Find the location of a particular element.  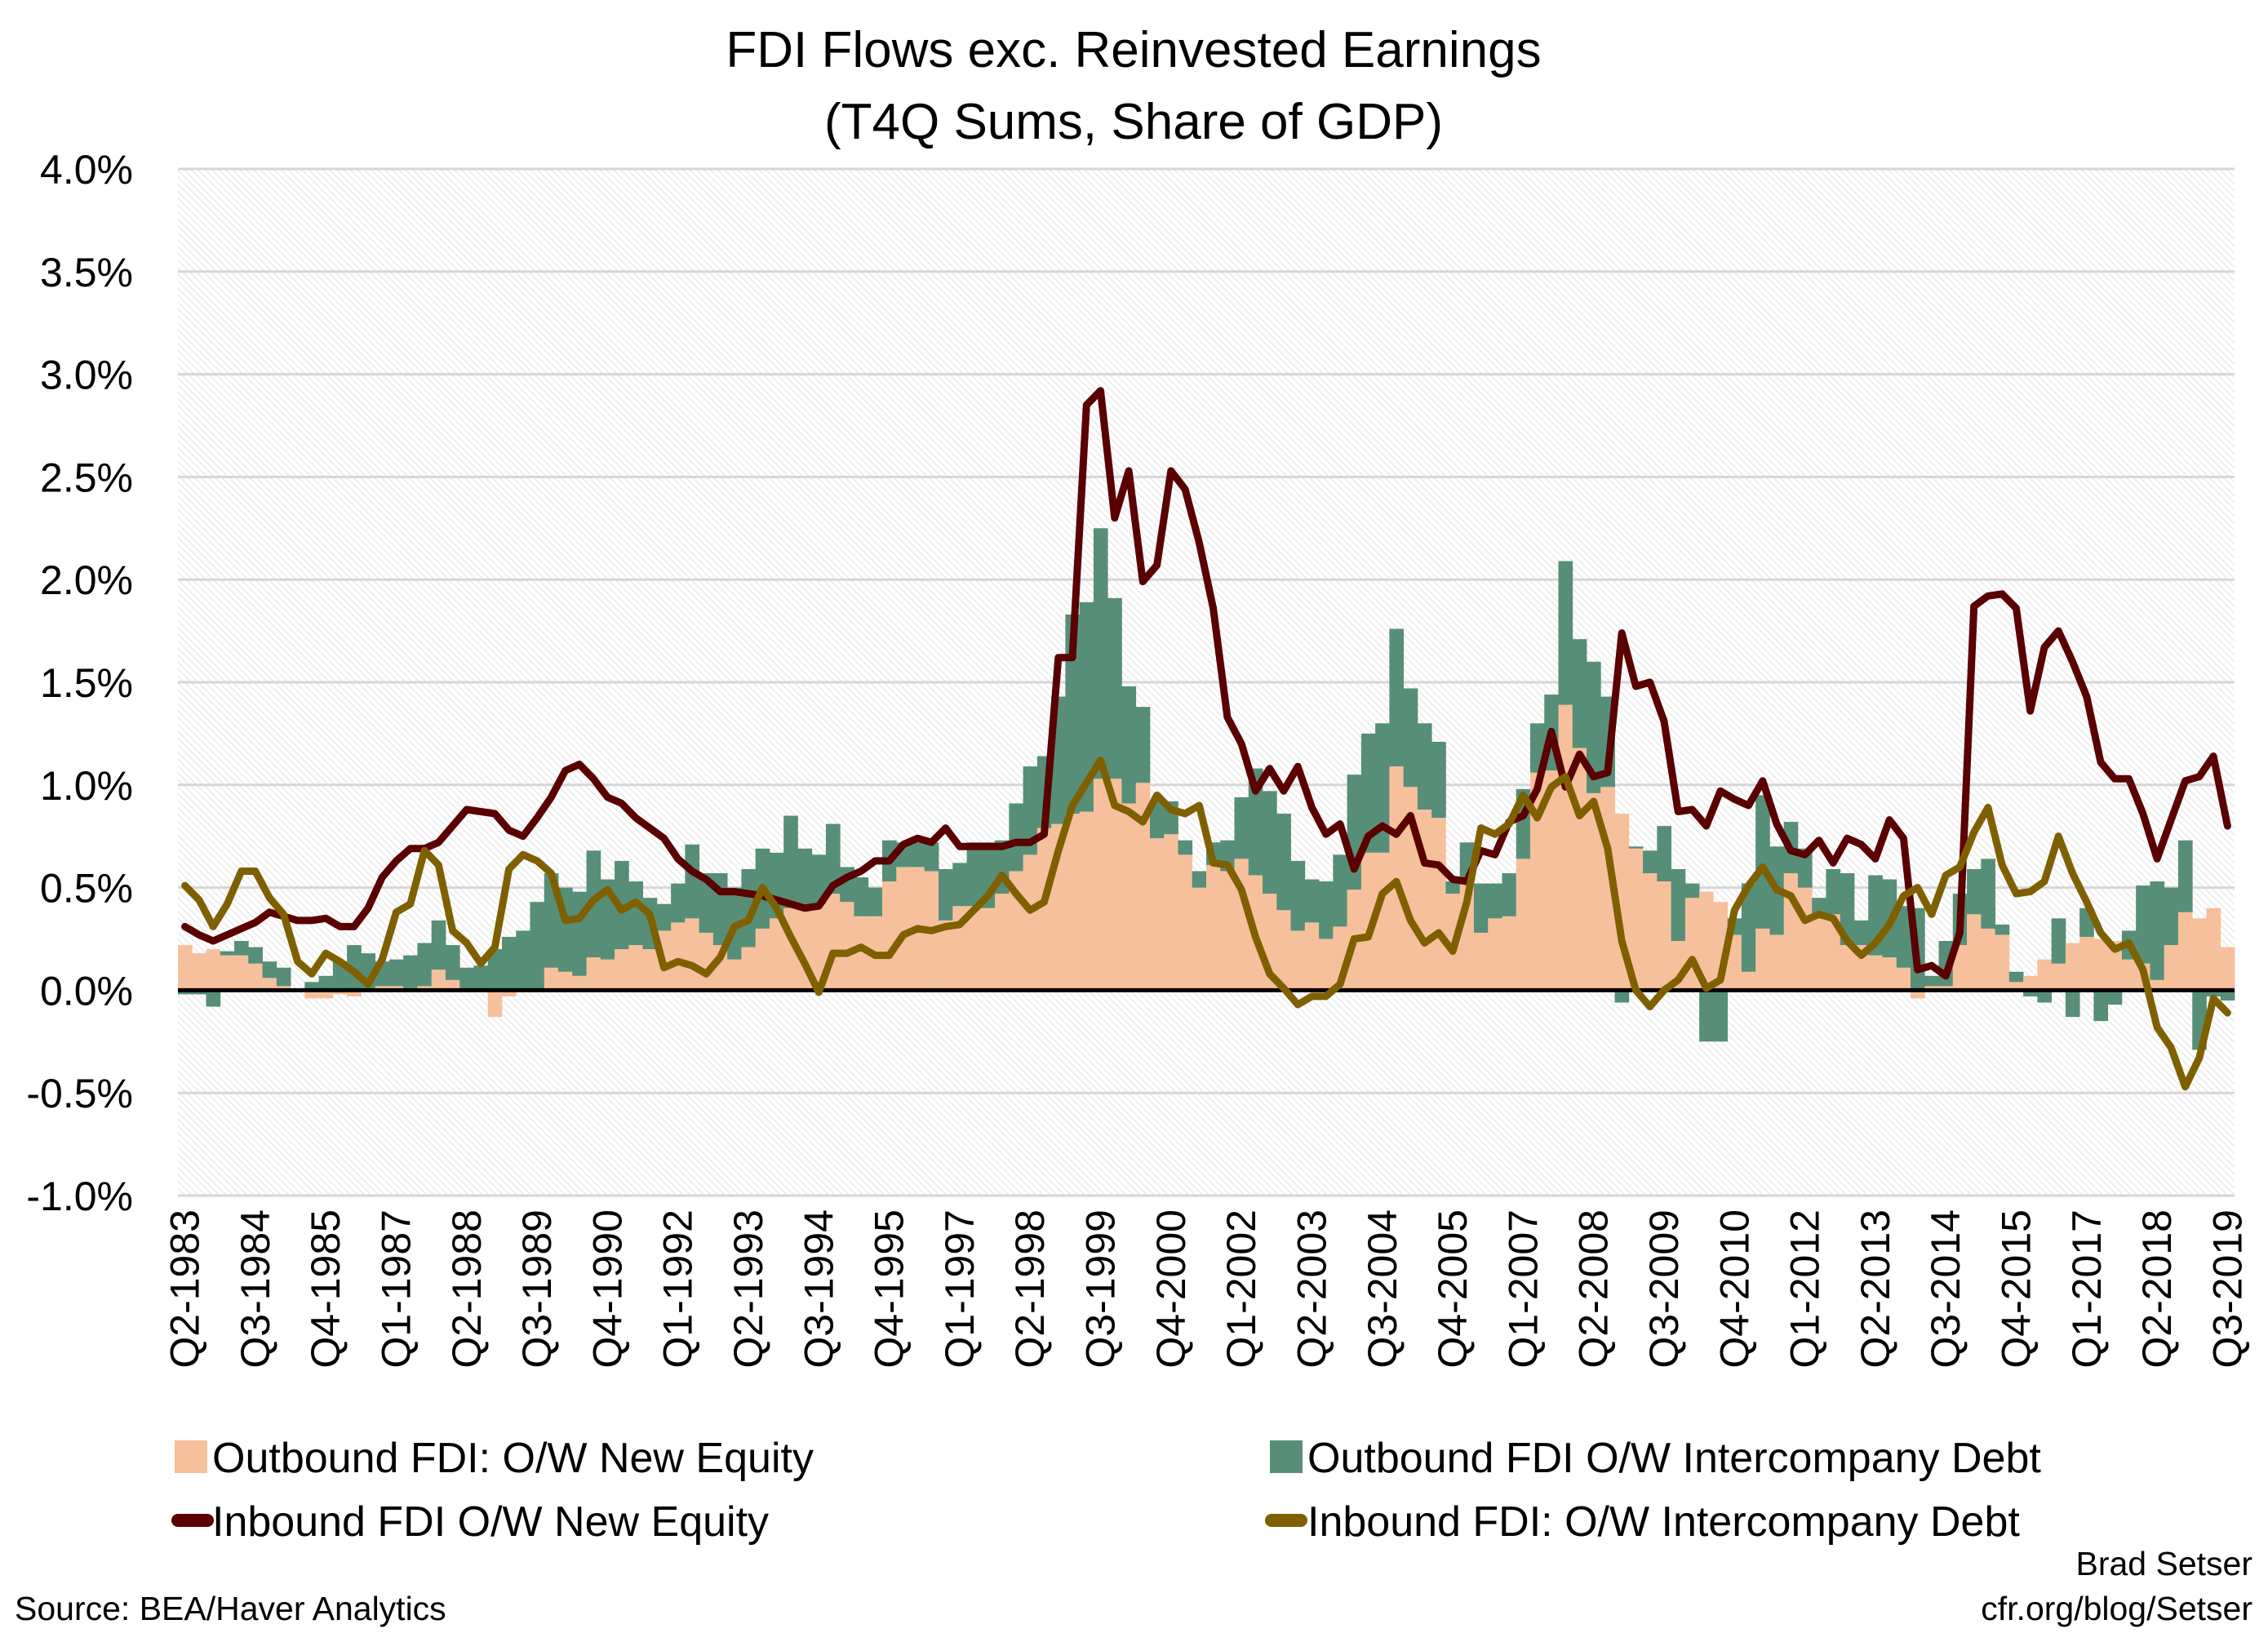

x-tick-label: Q4-2015 is located at coordinates (2016, 1289).